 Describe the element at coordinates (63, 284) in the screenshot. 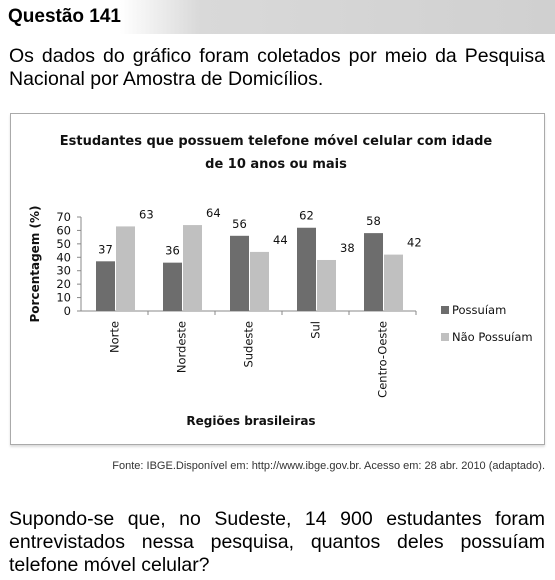

I see `y-tick-label: 20` at that location.